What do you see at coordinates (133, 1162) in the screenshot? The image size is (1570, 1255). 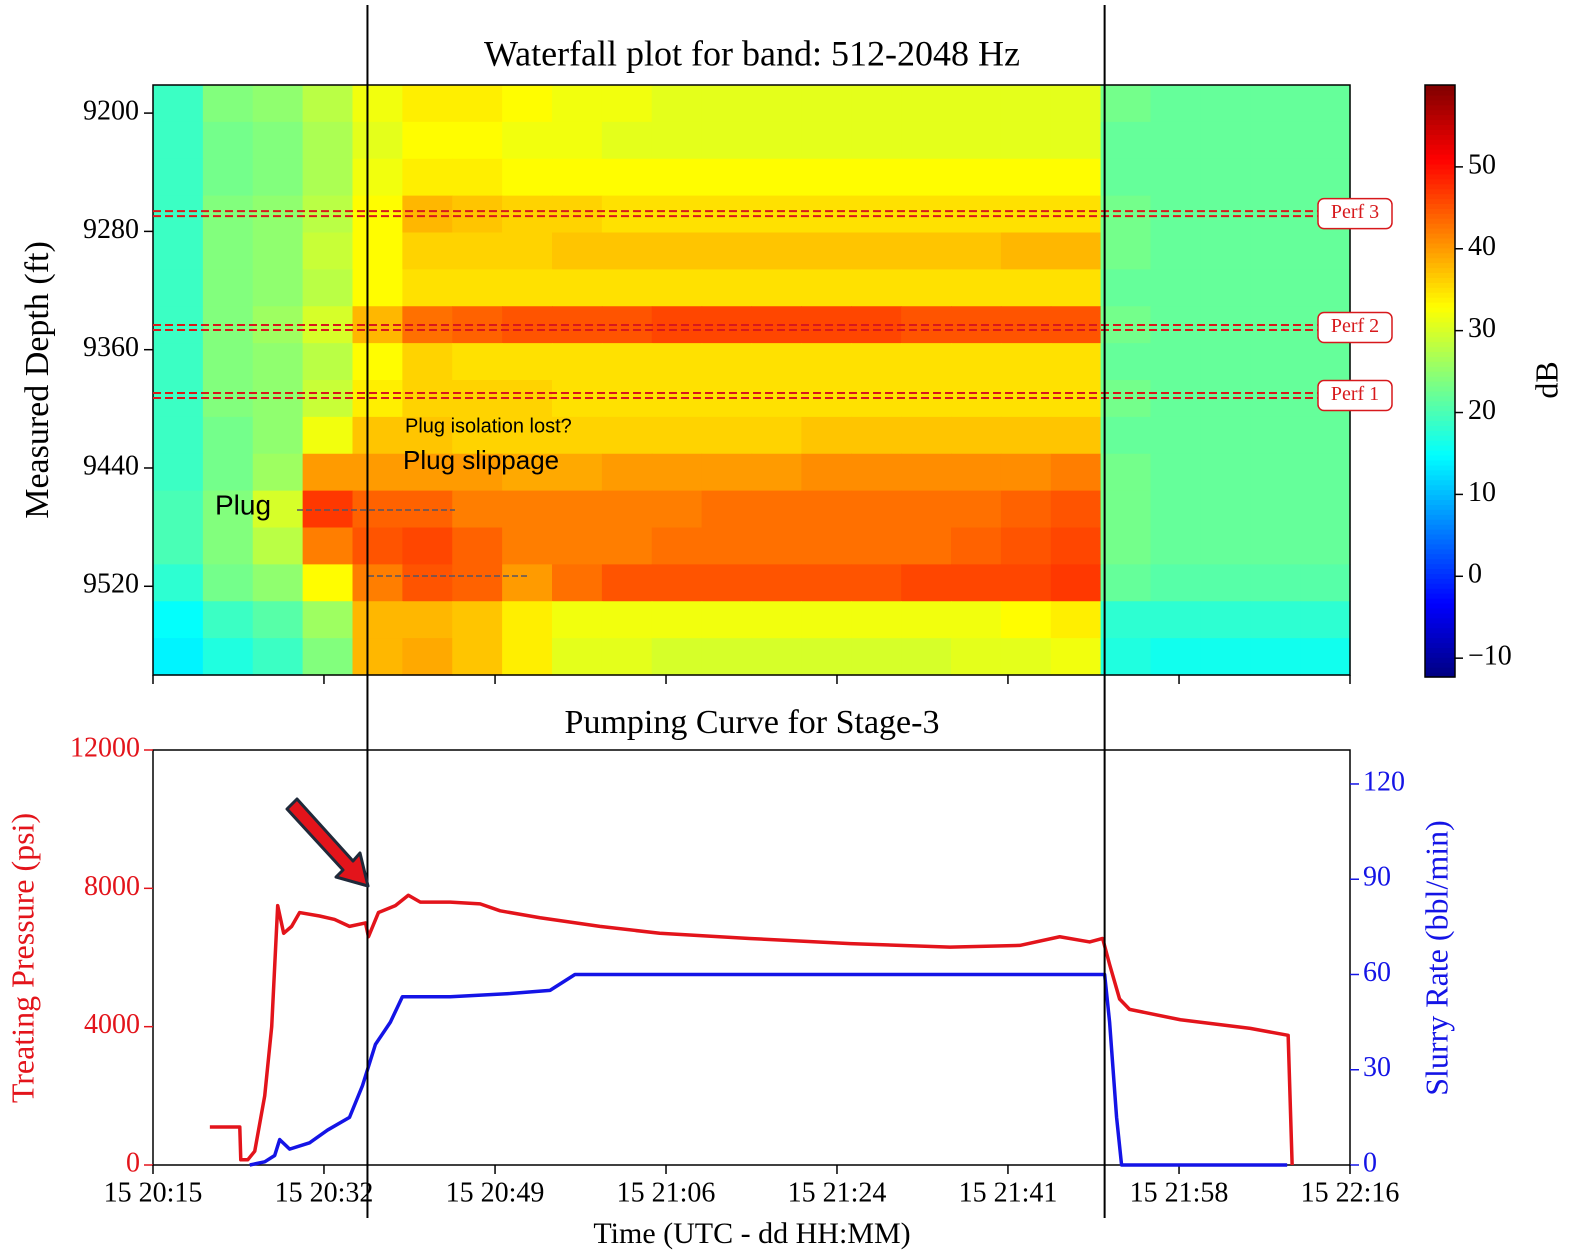 I see `y-tick-label: 0` at bounding box center [133, 1162].